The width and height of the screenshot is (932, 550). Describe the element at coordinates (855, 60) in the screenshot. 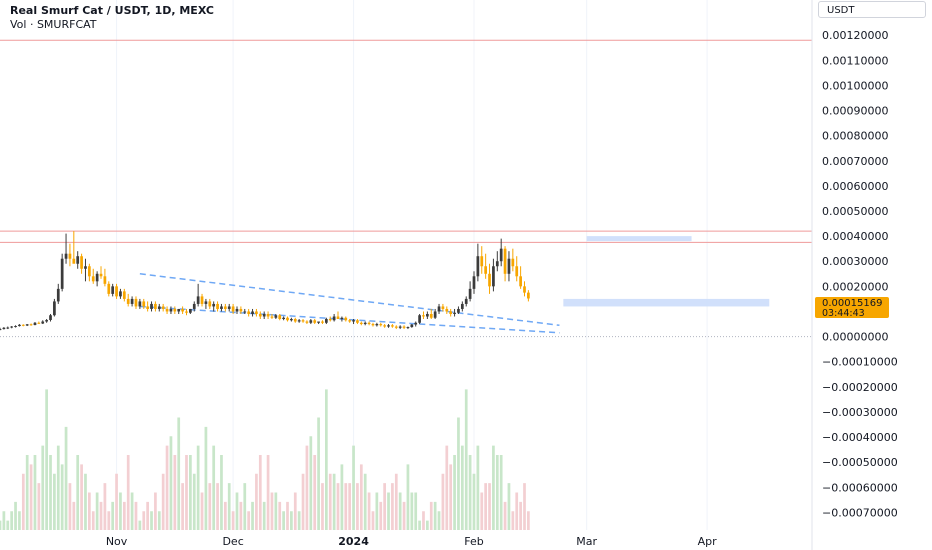

I see `y-tick-label: 0.00110000` at that location.